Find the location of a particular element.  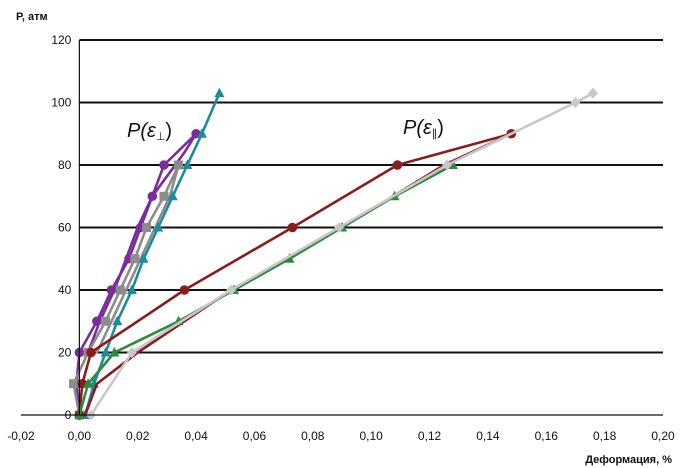

annotation-p-perp-end: ) is located at coordinates (168, 131).